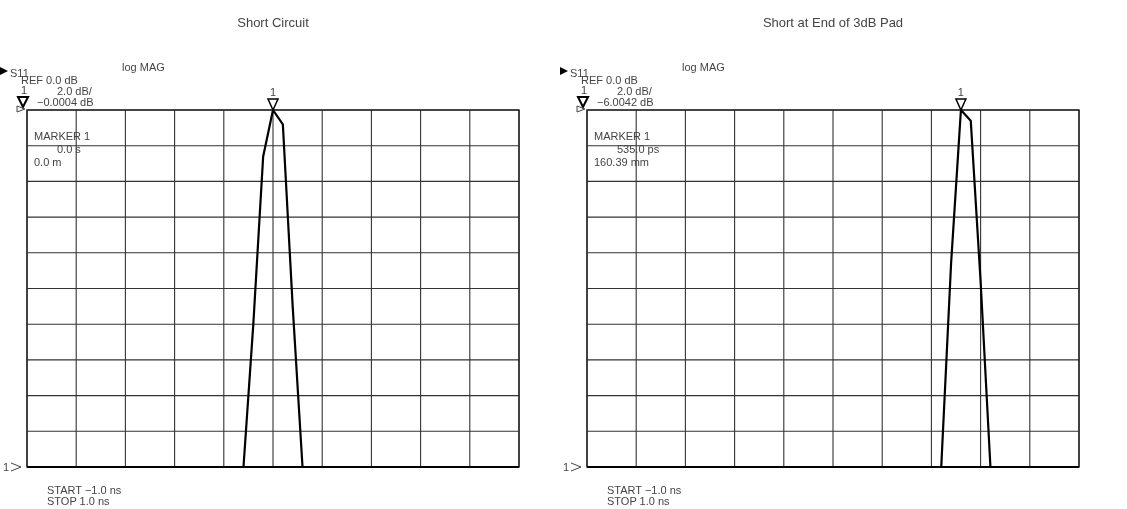 The height and width of the screenshot is (509, 1127). Describe the element at coordinates (65, 102) in the screenshot. I see `text: −0.0004 dB` at that location.